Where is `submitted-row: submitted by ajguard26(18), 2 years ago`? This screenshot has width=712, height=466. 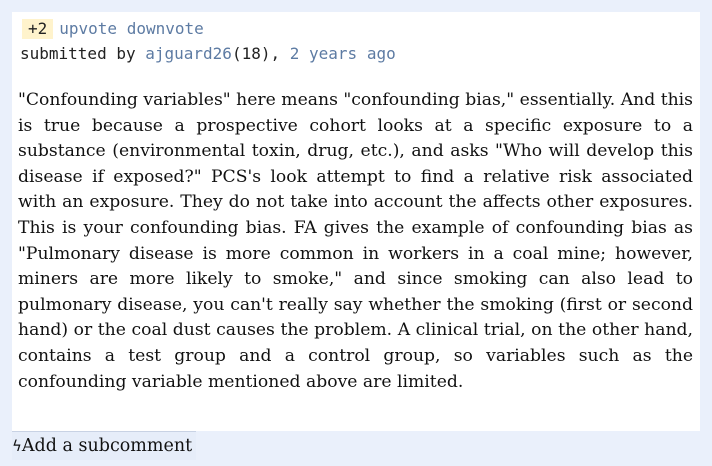
submitted-row: submitted by ajguard26(18), 2 years ago is located at coordinates (208, 54).